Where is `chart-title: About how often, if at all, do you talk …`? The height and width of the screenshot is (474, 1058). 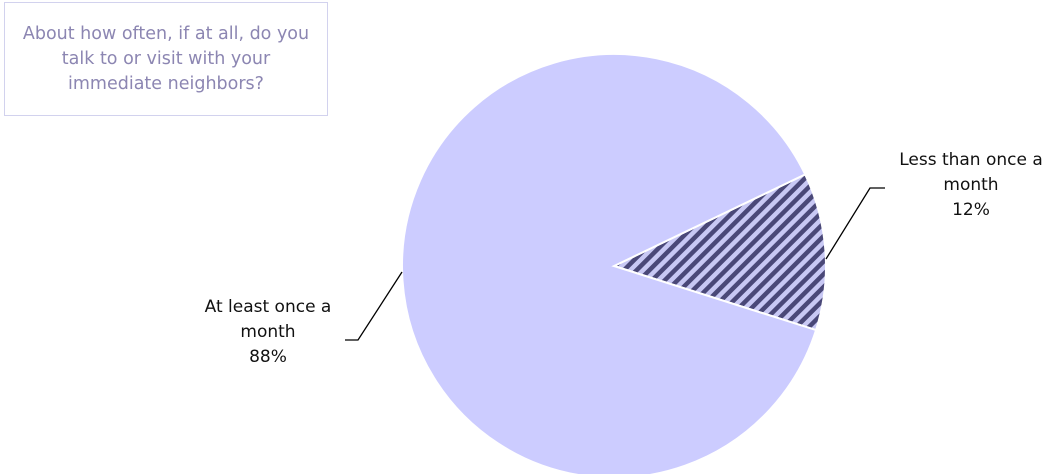 chart-title: About how often, if at all, do you talk … is located at coordinates (166, 59).